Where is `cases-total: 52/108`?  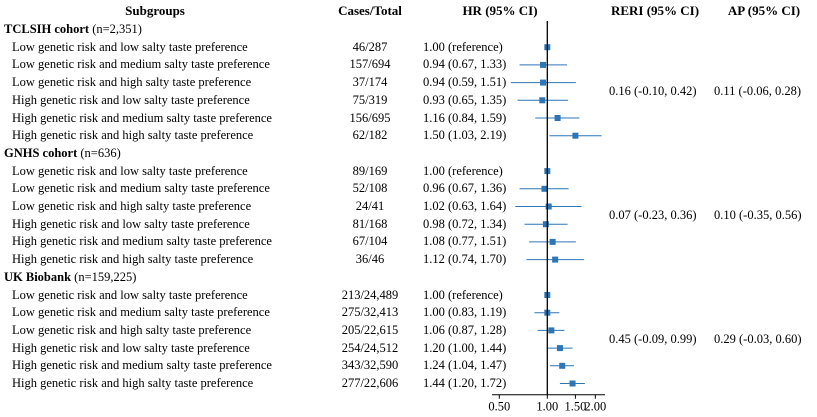 cases-total: 52/108 is located at coordinates (370, 188).